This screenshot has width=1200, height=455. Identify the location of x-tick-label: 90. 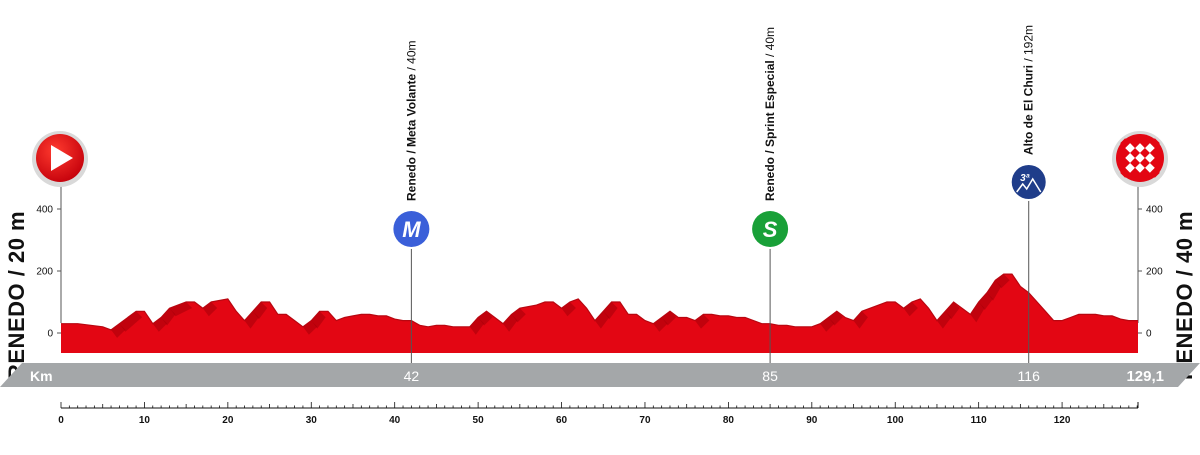
(812, 420).